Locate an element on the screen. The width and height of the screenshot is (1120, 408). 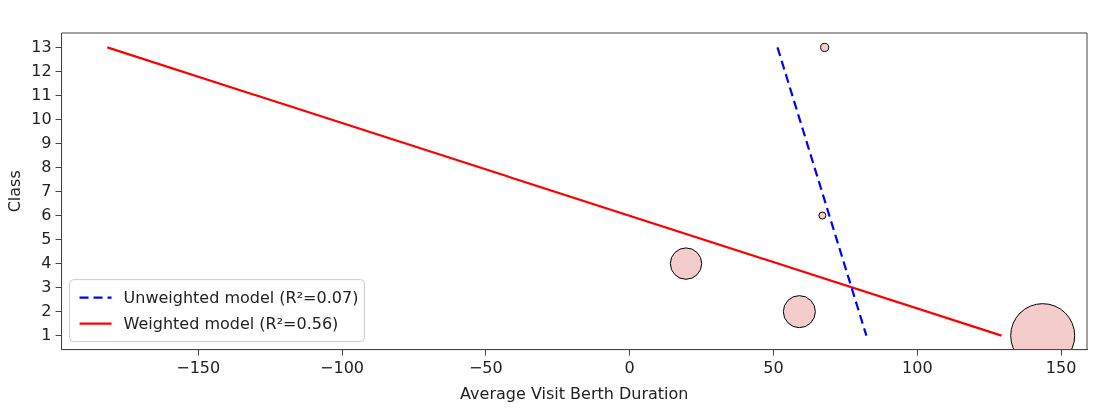
y-axis-title: Class is located at coordinates (14, 191).